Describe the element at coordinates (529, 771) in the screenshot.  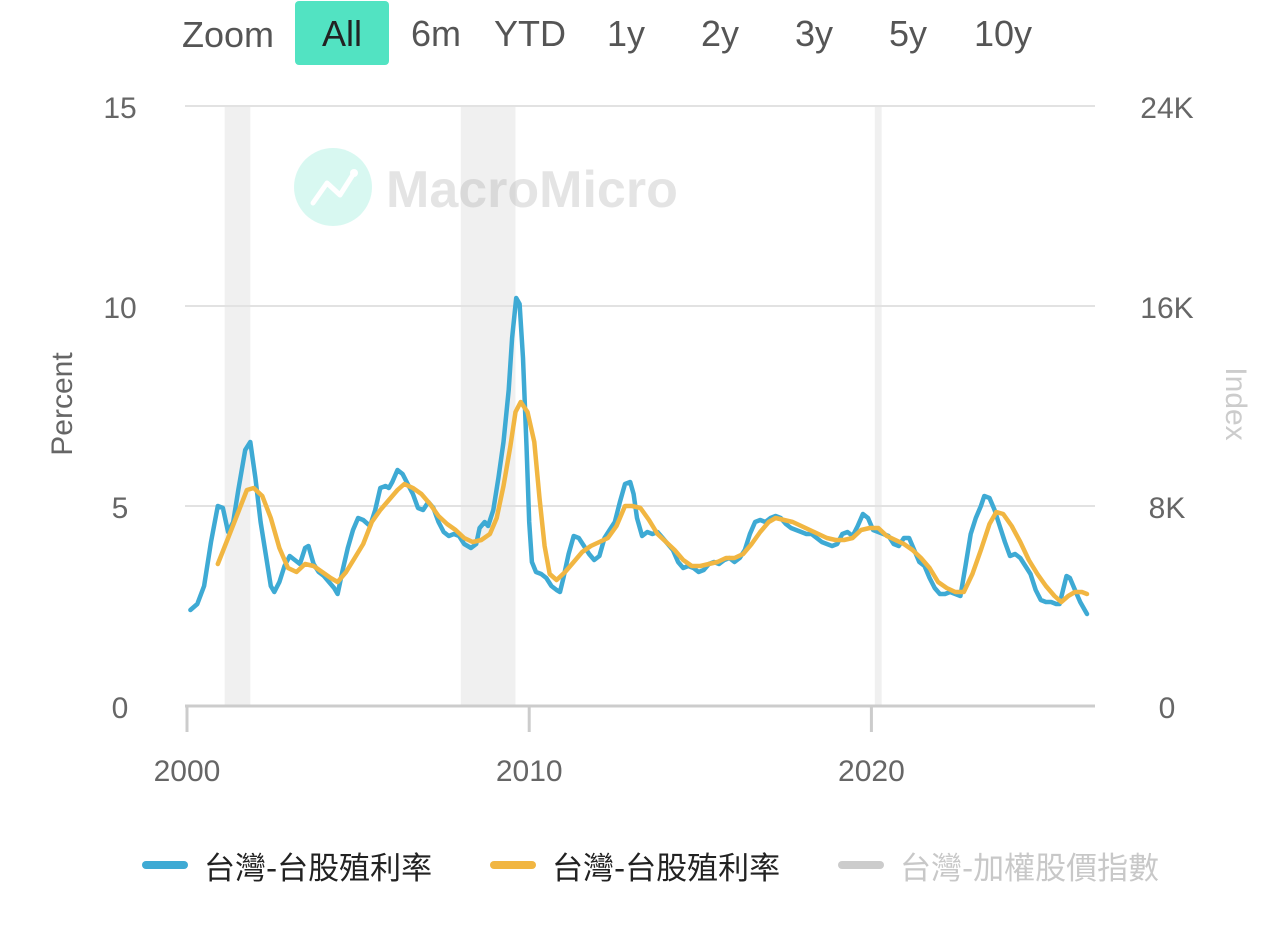
I see `x-axis-tick-label: 2010` at that location.